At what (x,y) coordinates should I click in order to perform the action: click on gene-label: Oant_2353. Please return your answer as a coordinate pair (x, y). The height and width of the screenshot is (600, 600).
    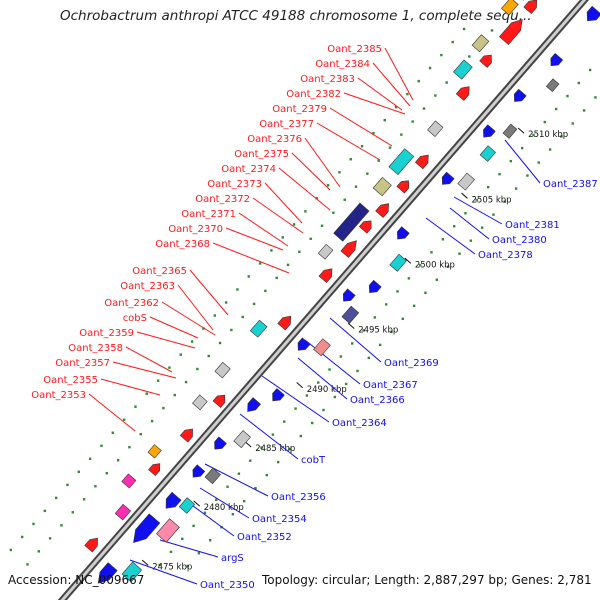
    Looking at the image, I should click on (58, 395).